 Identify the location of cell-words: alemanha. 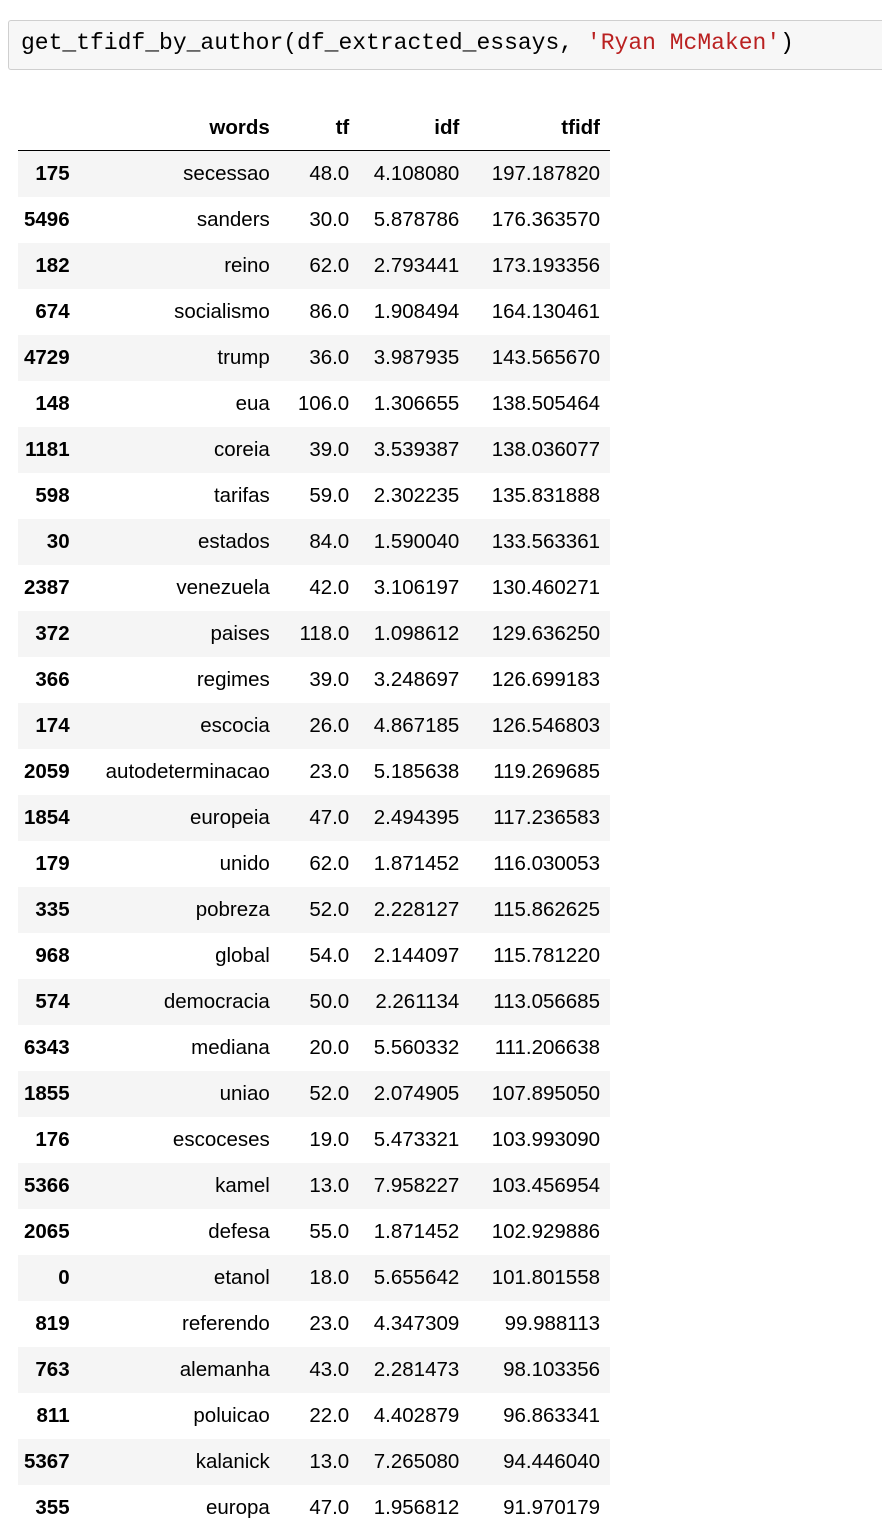
(224, 1369).